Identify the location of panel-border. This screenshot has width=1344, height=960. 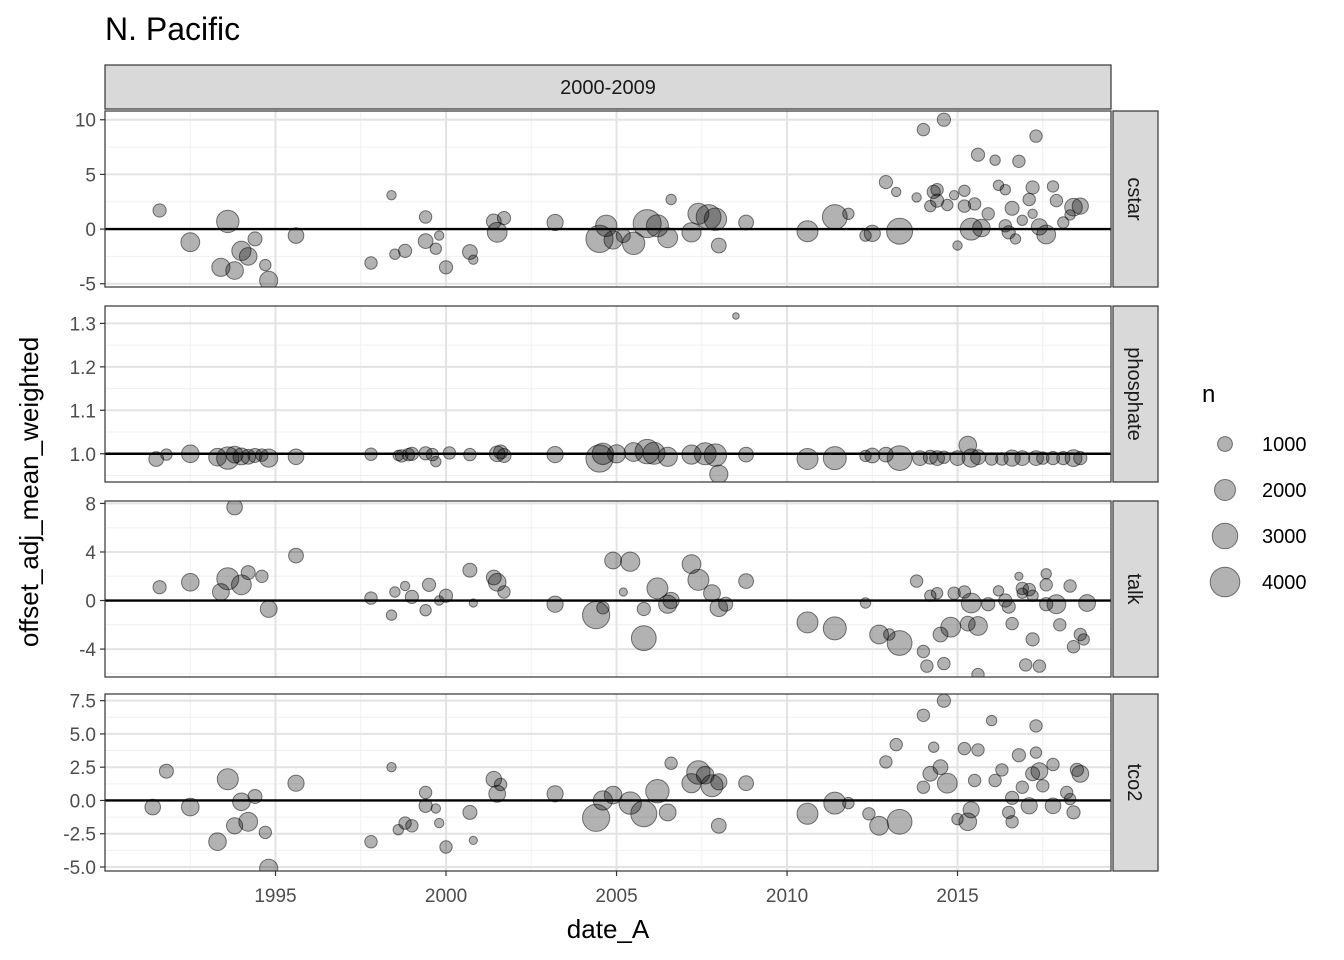
(608, 199).